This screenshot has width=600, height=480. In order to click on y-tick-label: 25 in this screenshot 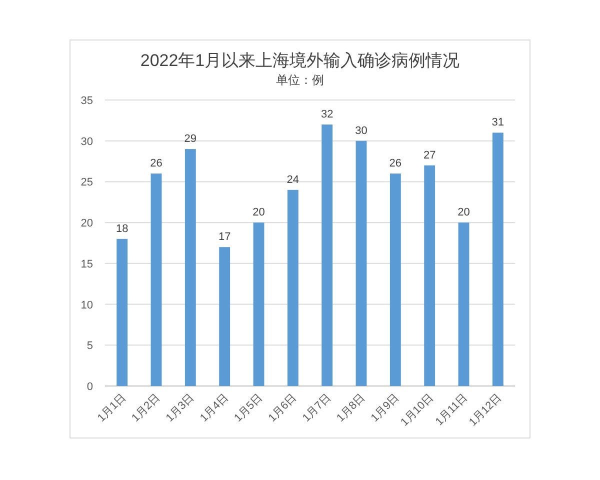, I will do `click(86, 182)`.